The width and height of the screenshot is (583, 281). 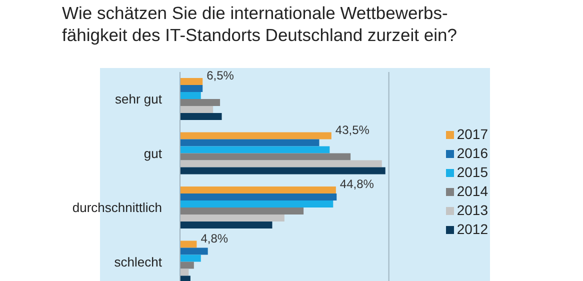 I want to click on y-tick-label: durchschnittlich, so click(x=117, y=208).